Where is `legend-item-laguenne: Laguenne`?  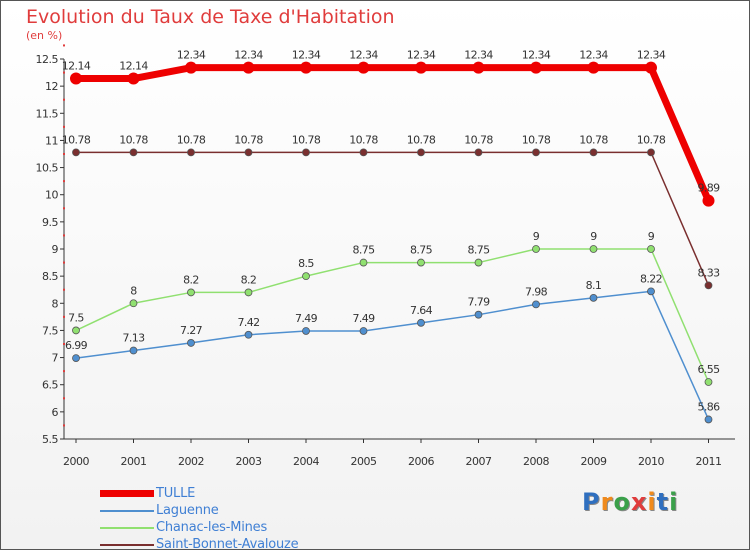
legend-item-laguenne: Laguenne is located at coordinates (199, 510).